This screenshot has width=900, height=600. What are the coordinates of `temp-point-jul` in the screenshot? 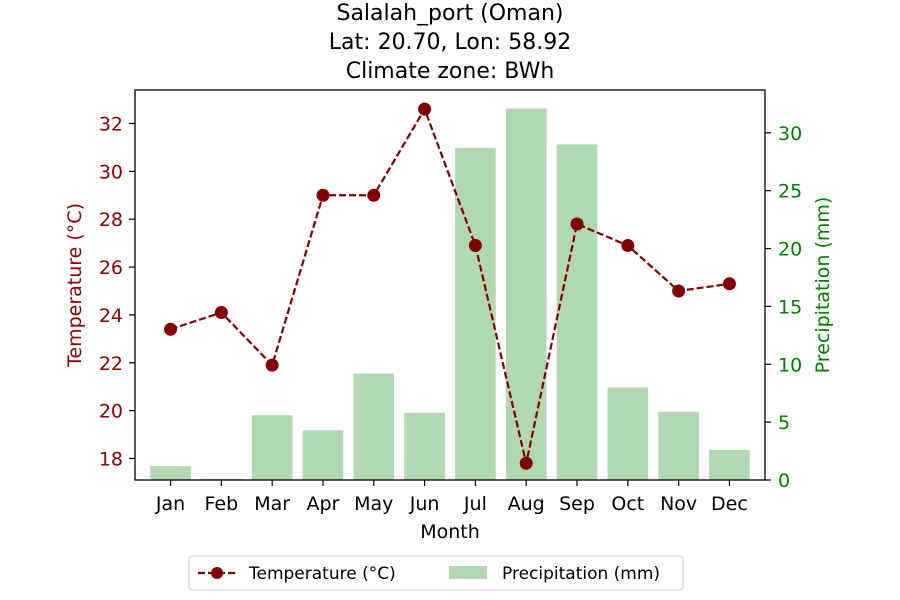 It's located at (475, 246).